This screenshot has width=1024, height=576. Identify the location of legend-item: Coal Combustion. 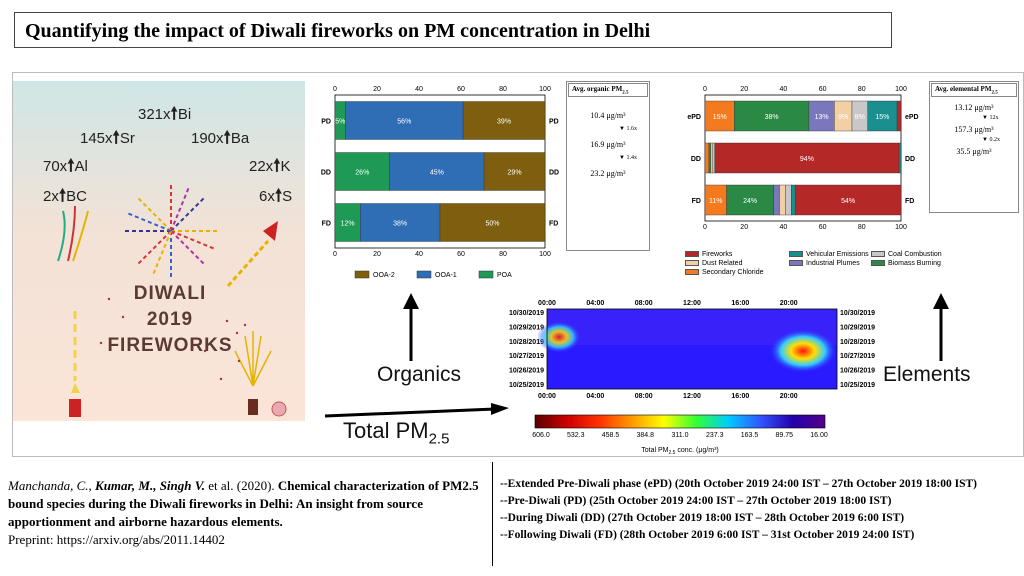
(906, 254).